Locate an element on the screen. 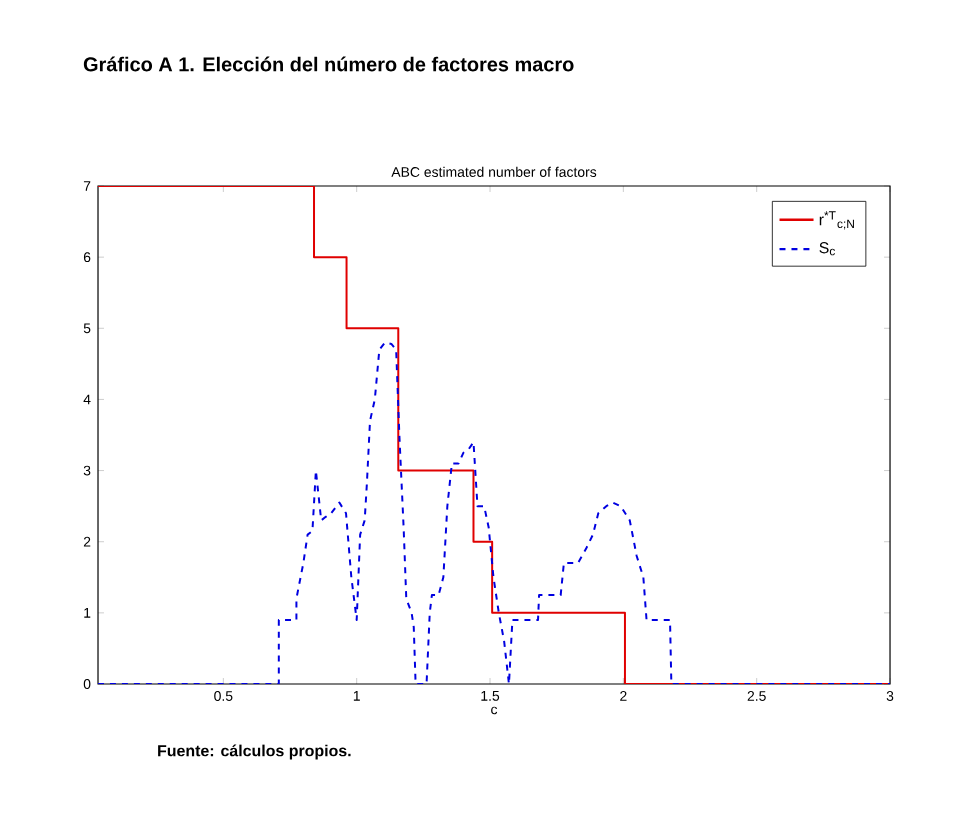 The height and width of the screenshot is (824, 968). chart-title: Gráfico A 1. Elección del número de factores macro is located at coordinates (328, 64).